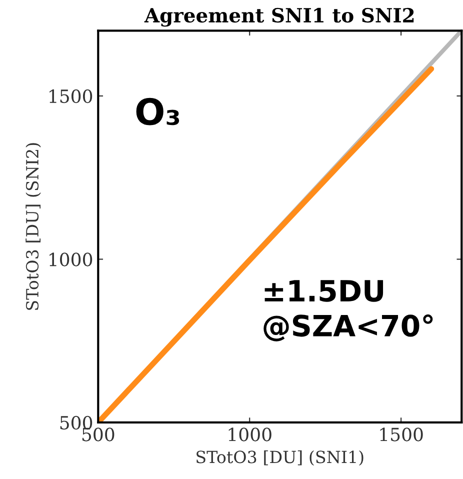 This screenshot has width=463, height=479. Describe the element at coordinates (33, 226) in the screenshot. I see `y-axis-title: STotO3 [DU] (SNI2)` at that location.